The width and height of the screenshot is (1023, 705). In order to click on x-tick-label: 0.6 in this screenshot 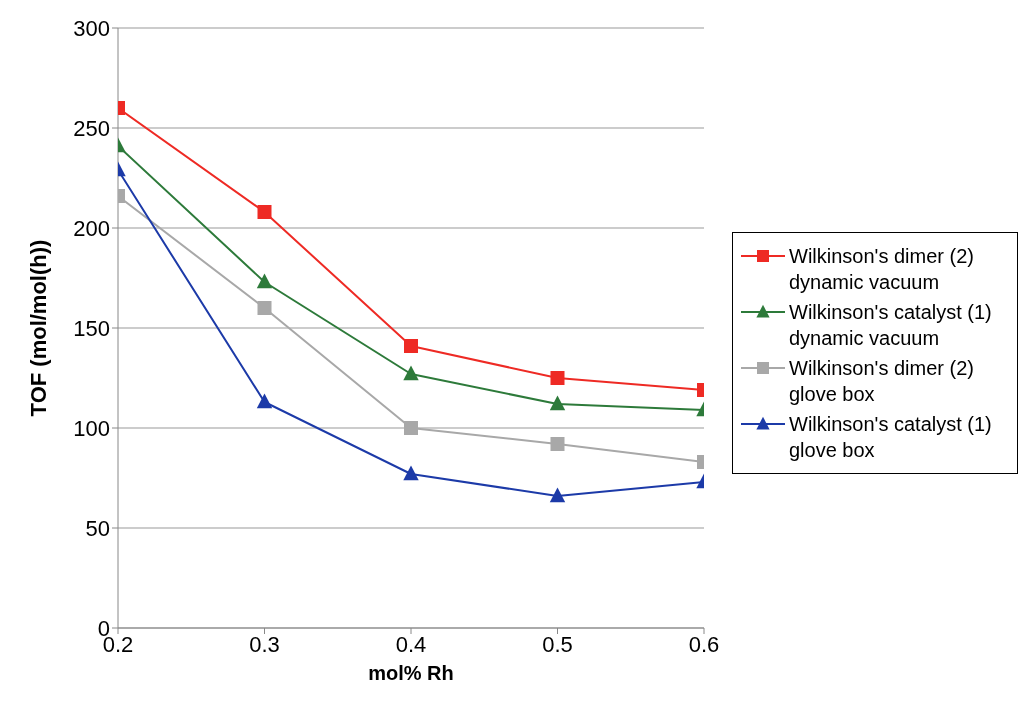, I will do `click(704, 644)`.